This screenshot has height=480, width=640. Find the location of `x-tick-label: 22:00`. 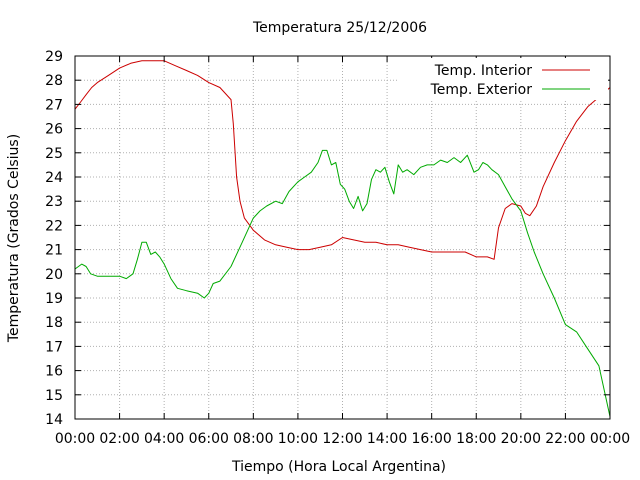

x-tick-label: 22:00 is located at coordinates (565, 439).